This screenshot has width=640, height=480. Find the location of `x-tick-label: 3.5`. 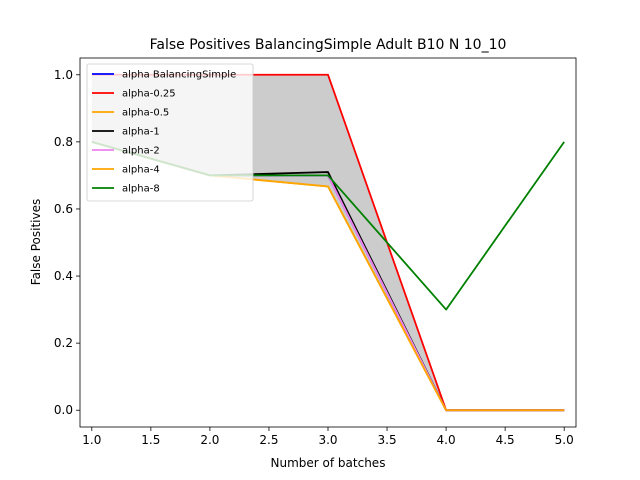

x-tick-label: 3.5 is located at coordinates (387, 440).